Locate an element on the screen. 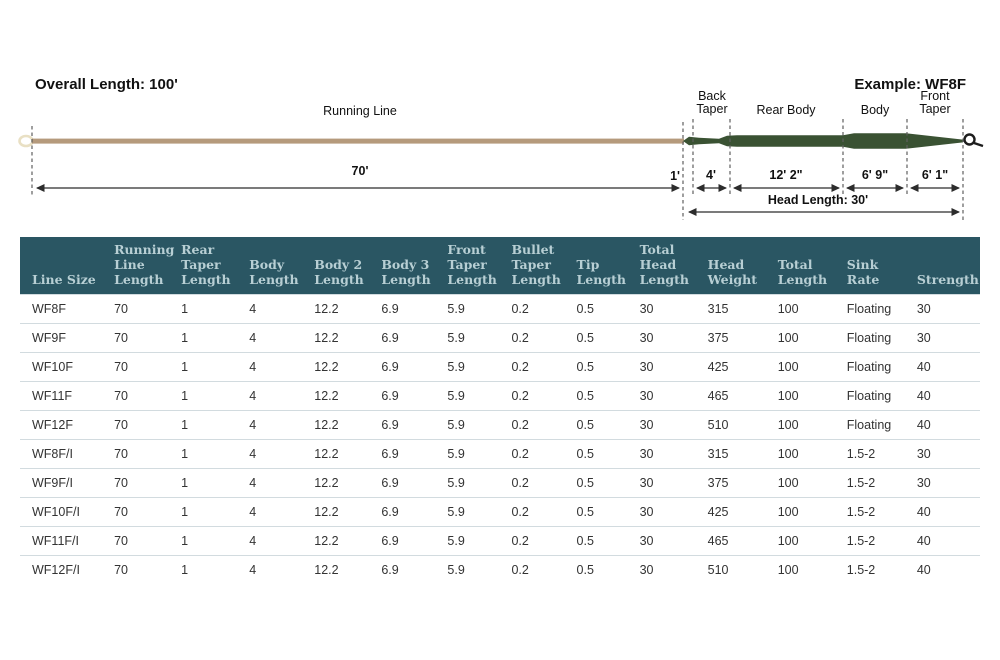 This screenshot has height=660, width=1000. column-header: Total Length is located at coordinates (800, 266).